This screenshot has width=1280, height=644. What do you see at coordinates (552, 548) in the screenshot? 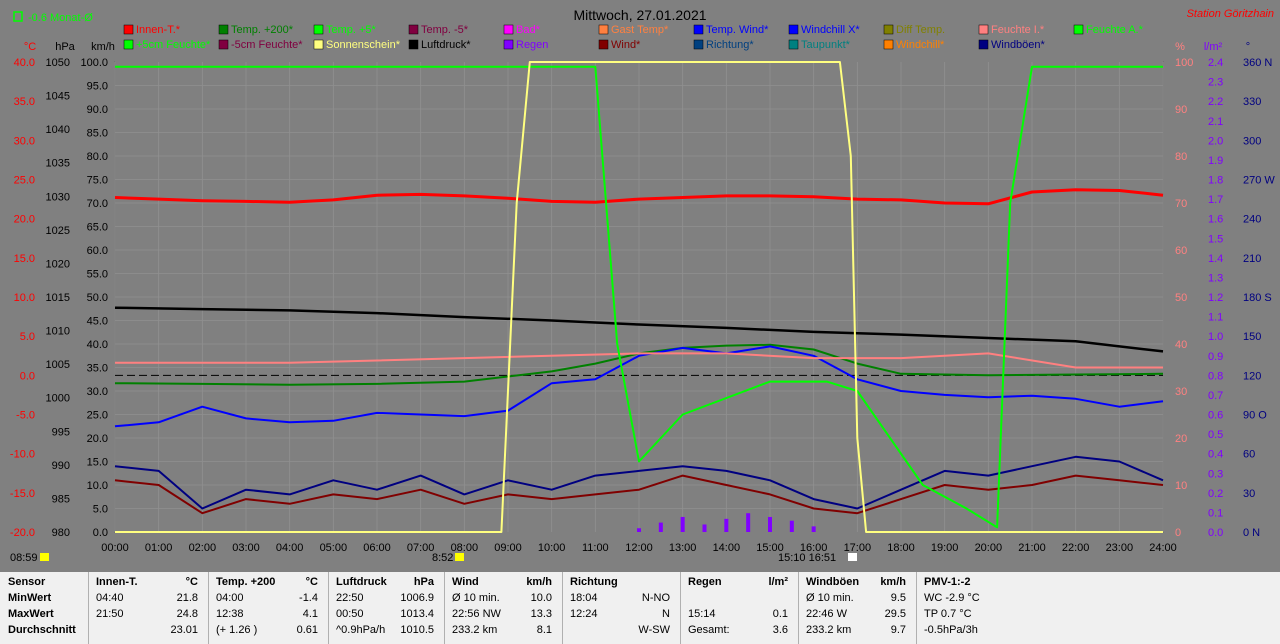
I see `x-tick-label: 10:00` at bounding box center [552, 548].